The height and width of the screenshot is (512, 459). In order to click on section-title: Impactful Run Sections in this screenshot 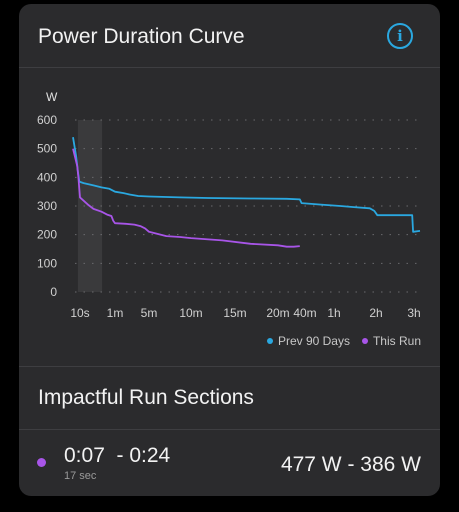, I will do `click(146, 397)`.